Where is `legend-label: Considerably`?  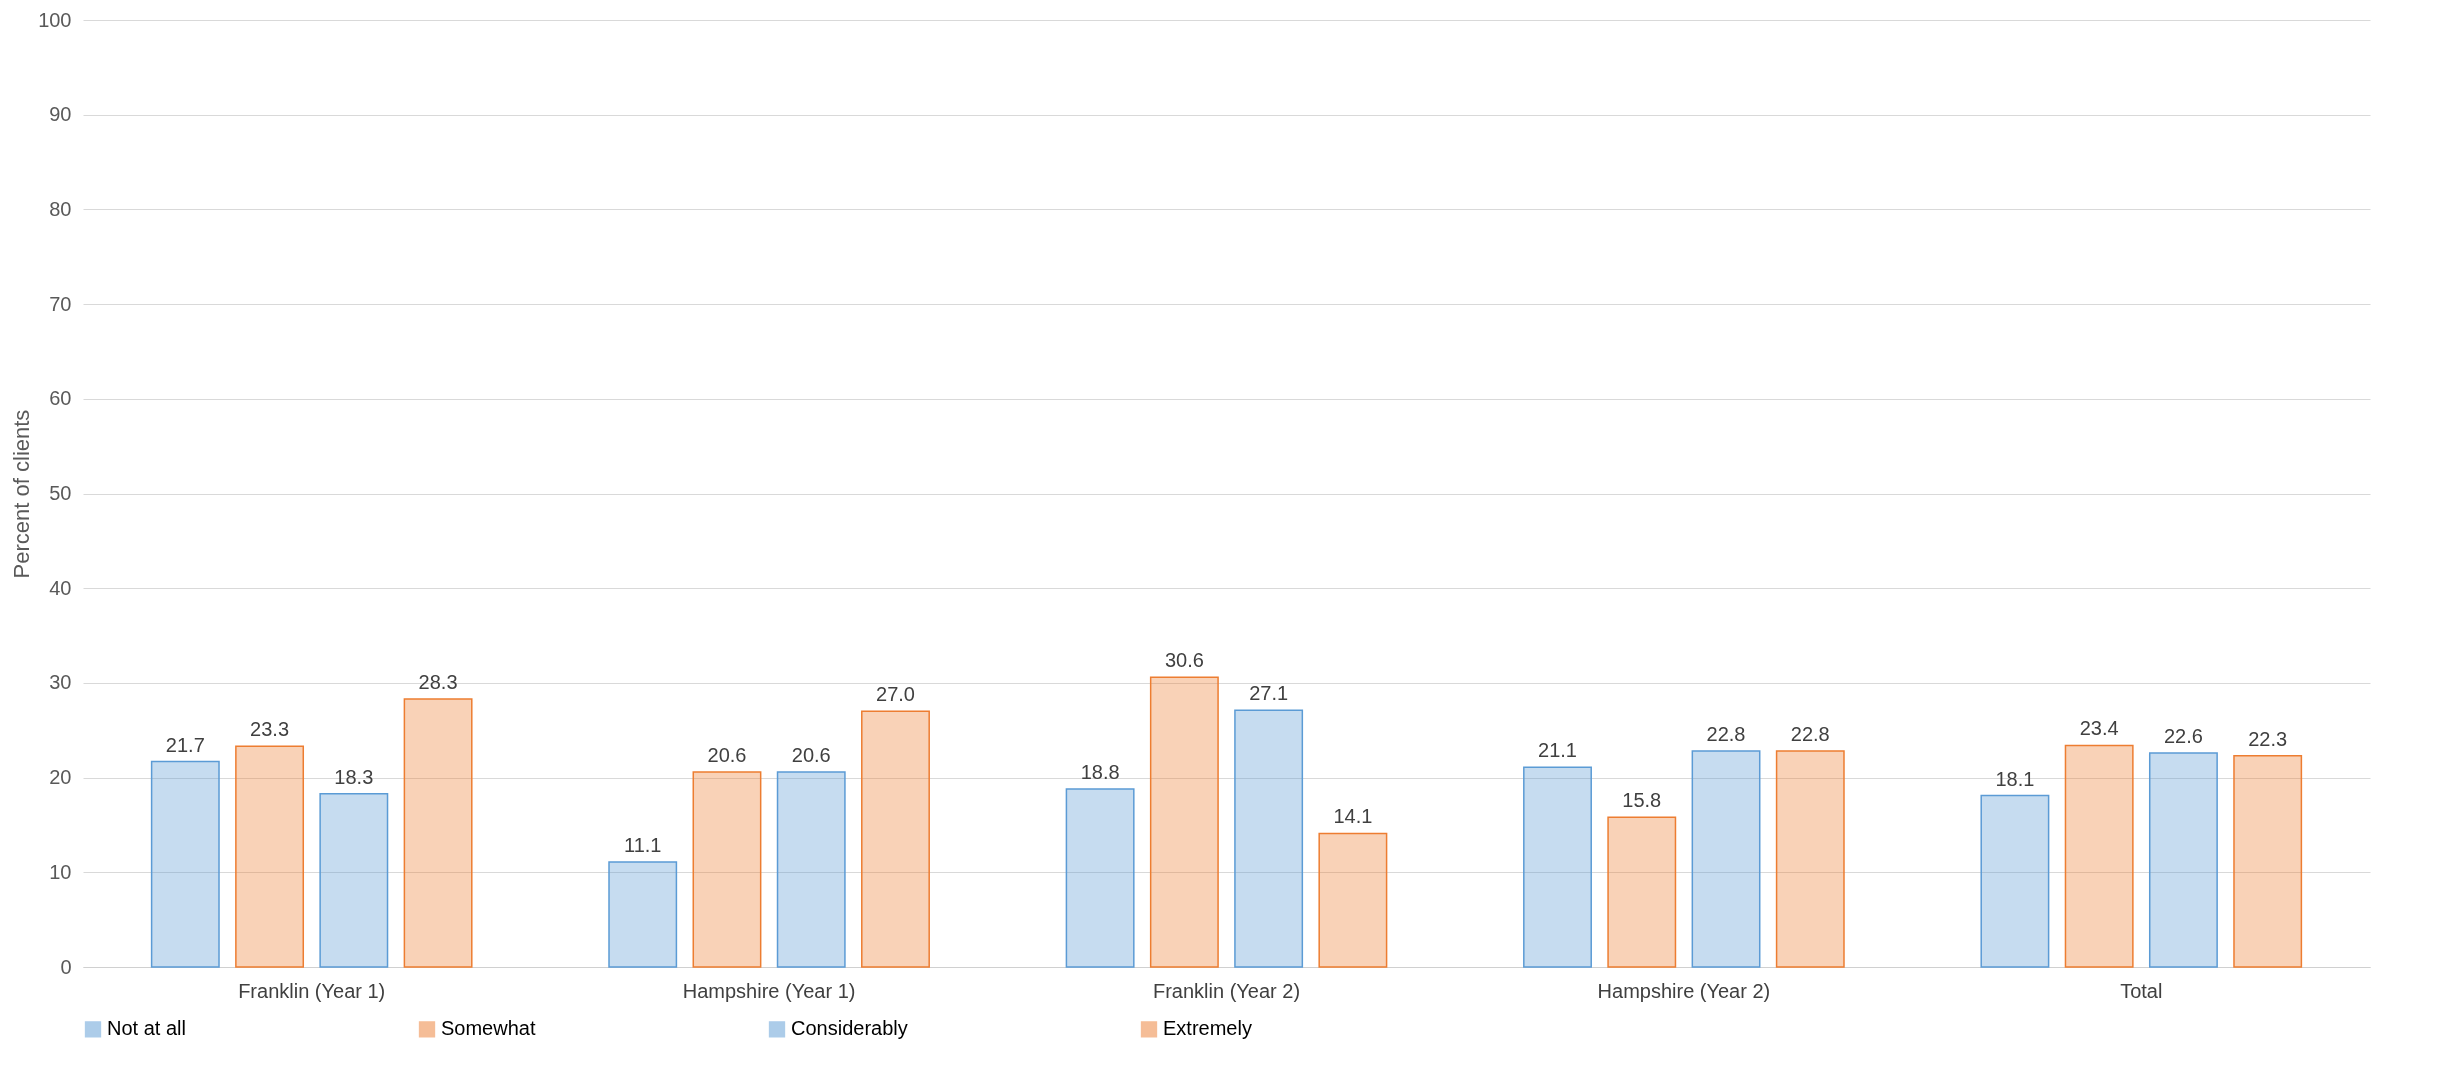 legend-label: Considerably is located at coordinates (849, 1028).